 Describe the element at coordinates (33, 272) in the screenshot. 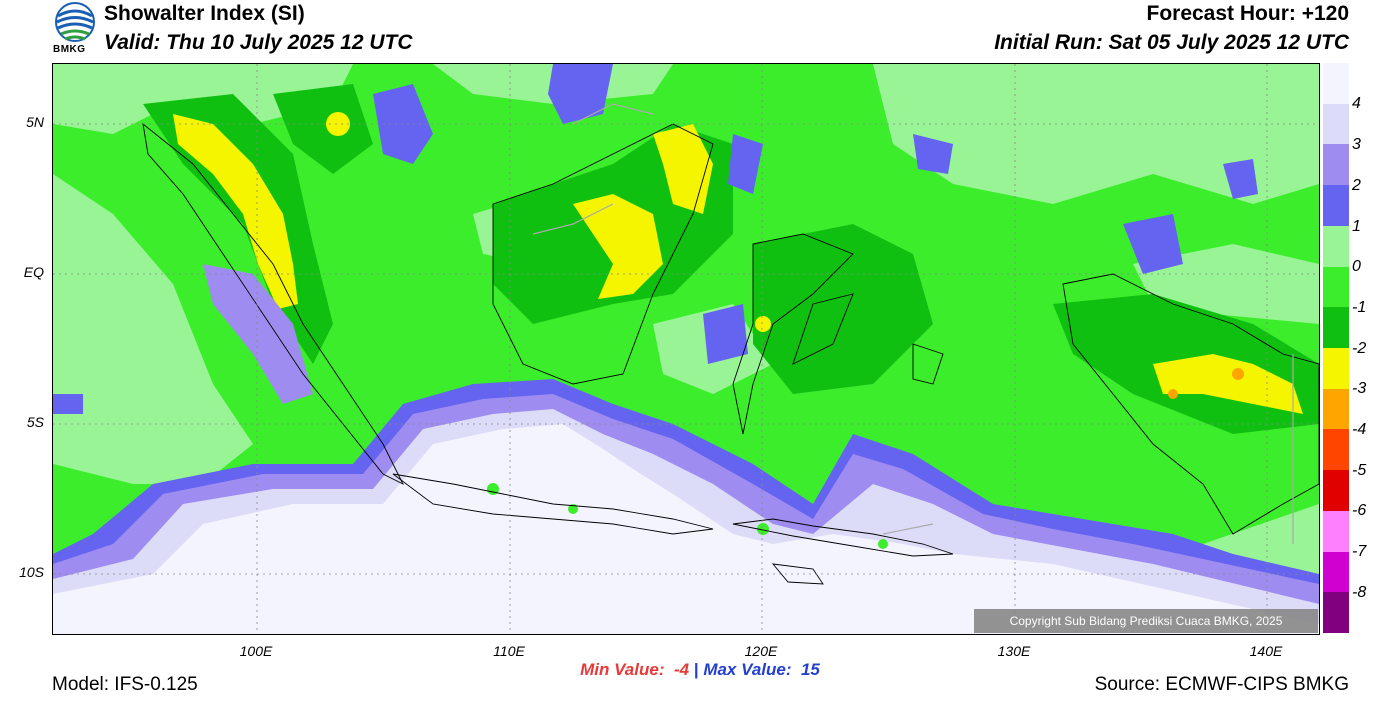

I see `y-tick-label: EQ` at that location.